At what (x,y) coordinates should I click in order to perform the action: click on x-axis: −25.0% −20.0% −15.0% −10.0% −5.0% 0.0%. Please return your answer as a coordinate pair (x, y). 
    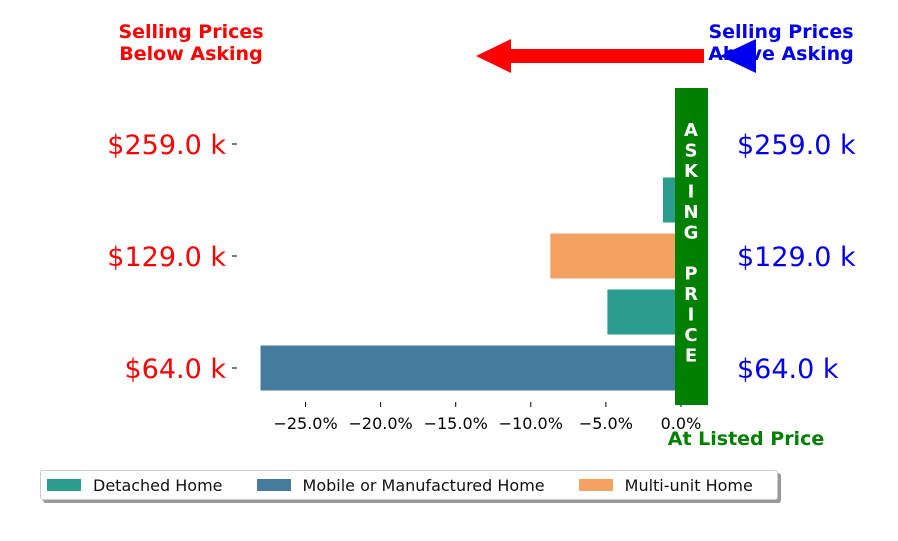
    Looking at the image, I should click on (487, 417).